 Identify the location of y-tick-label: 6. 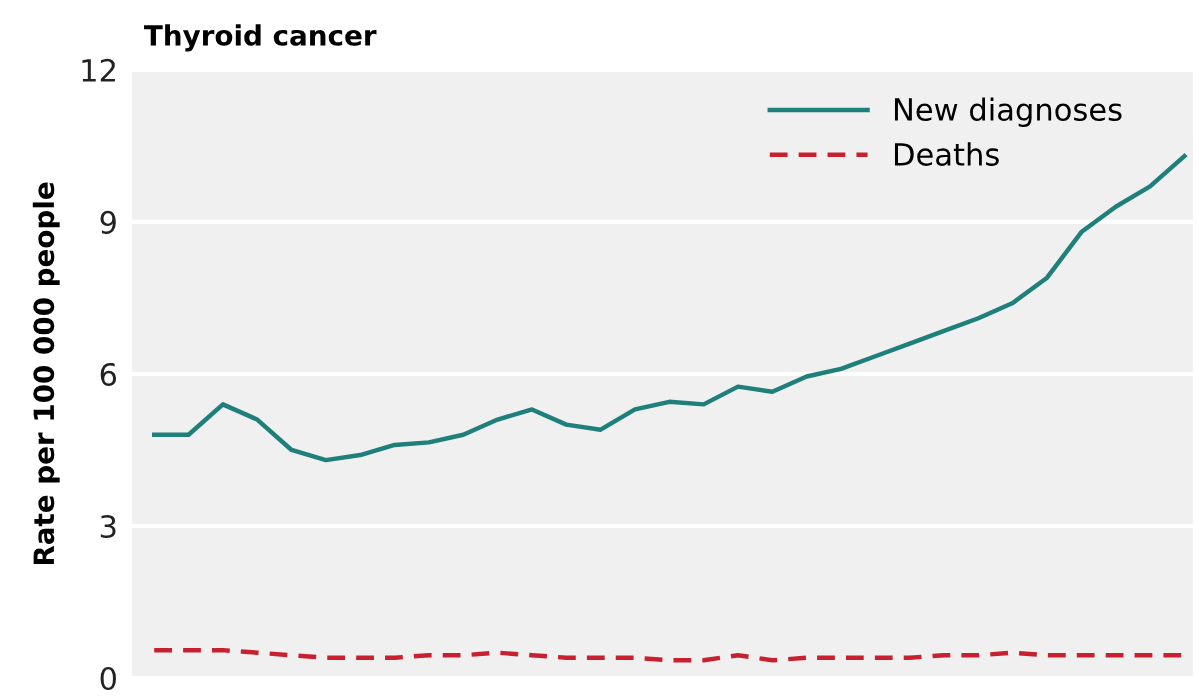
(108, 374).